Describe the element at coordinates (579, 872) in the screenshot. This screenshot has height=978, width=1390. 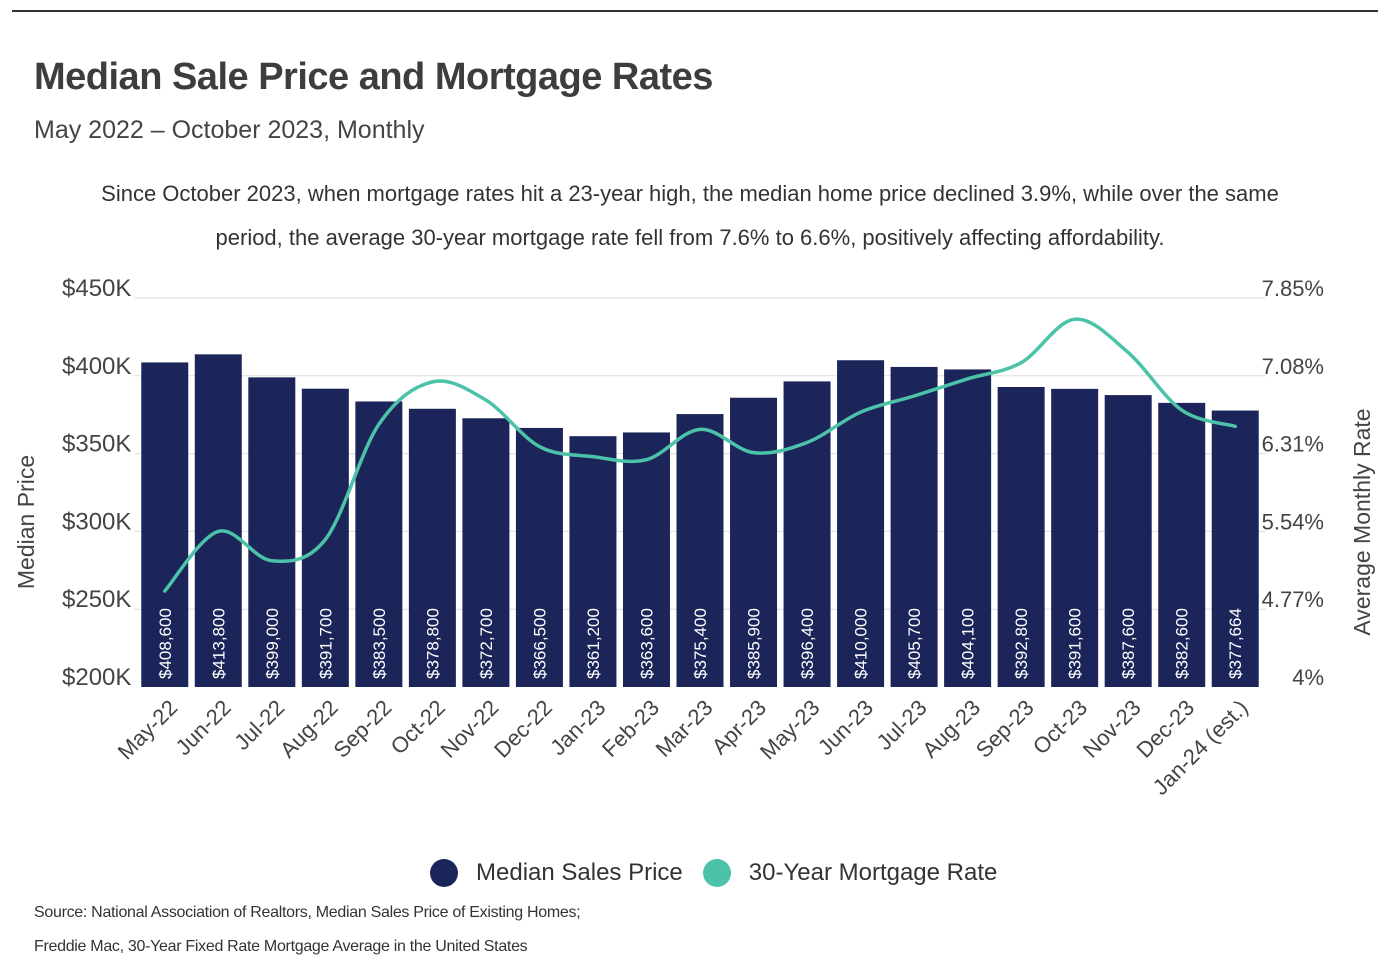
I see `legend-label-price: Median Sales Price` at that location.